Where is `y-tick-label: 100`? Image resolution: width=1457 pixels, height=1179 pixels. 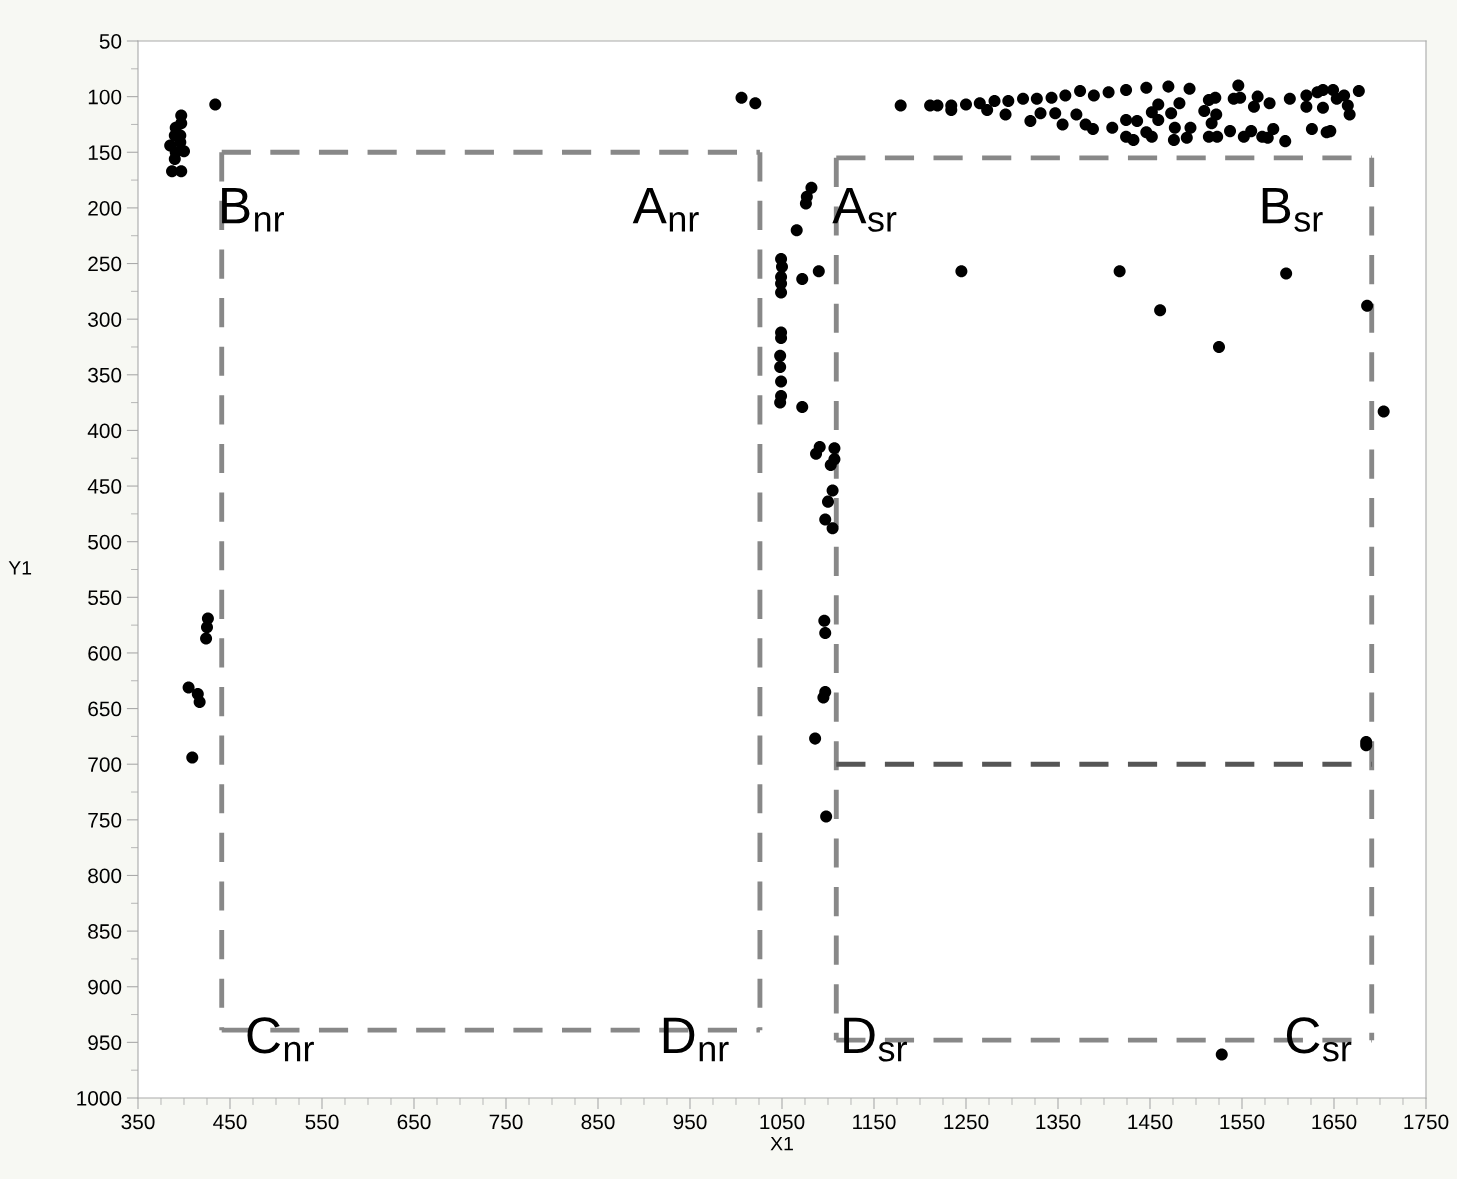 y-tick-label: 100 is located at coordinates (105, 97).